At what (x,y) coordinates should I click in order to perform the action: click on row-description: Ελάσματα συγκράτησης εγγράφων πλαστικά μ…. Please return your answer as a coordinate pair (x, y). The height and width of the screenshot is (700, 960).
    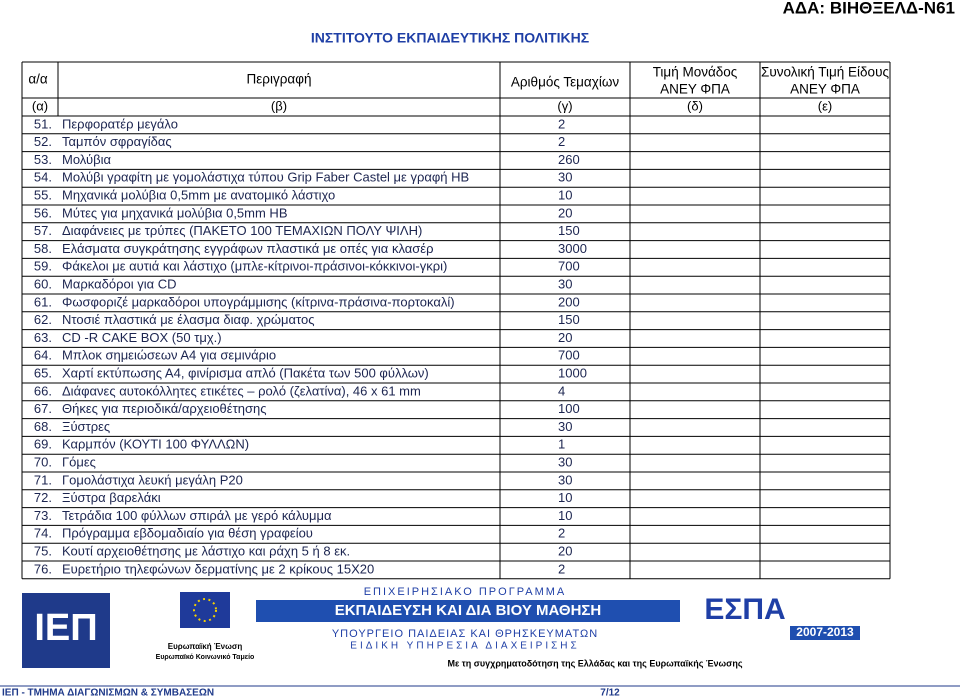
    Looking at the image, I should click on (247, 248).